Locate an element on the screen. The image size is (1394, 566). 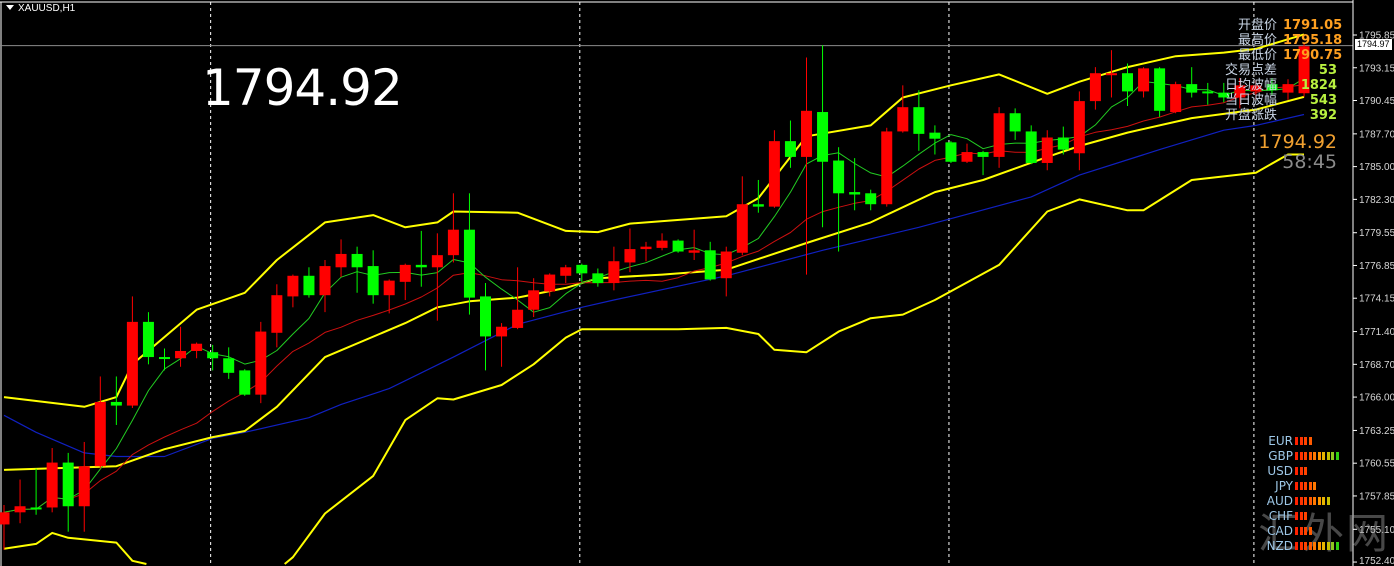
currency-label: AUD is located at coordinates (1279, 500).